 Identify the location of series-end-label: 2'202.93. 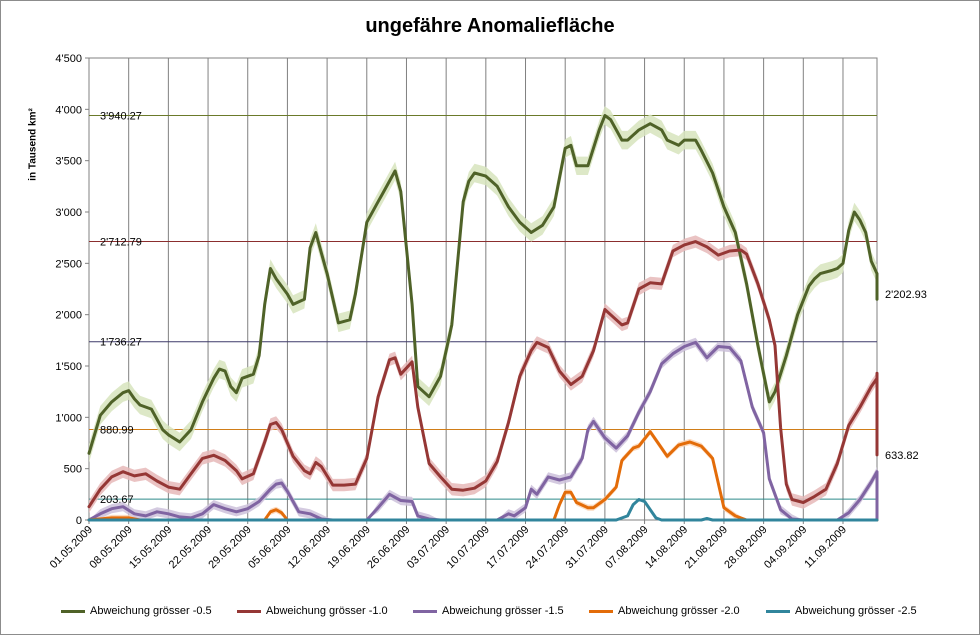
(906, 295).